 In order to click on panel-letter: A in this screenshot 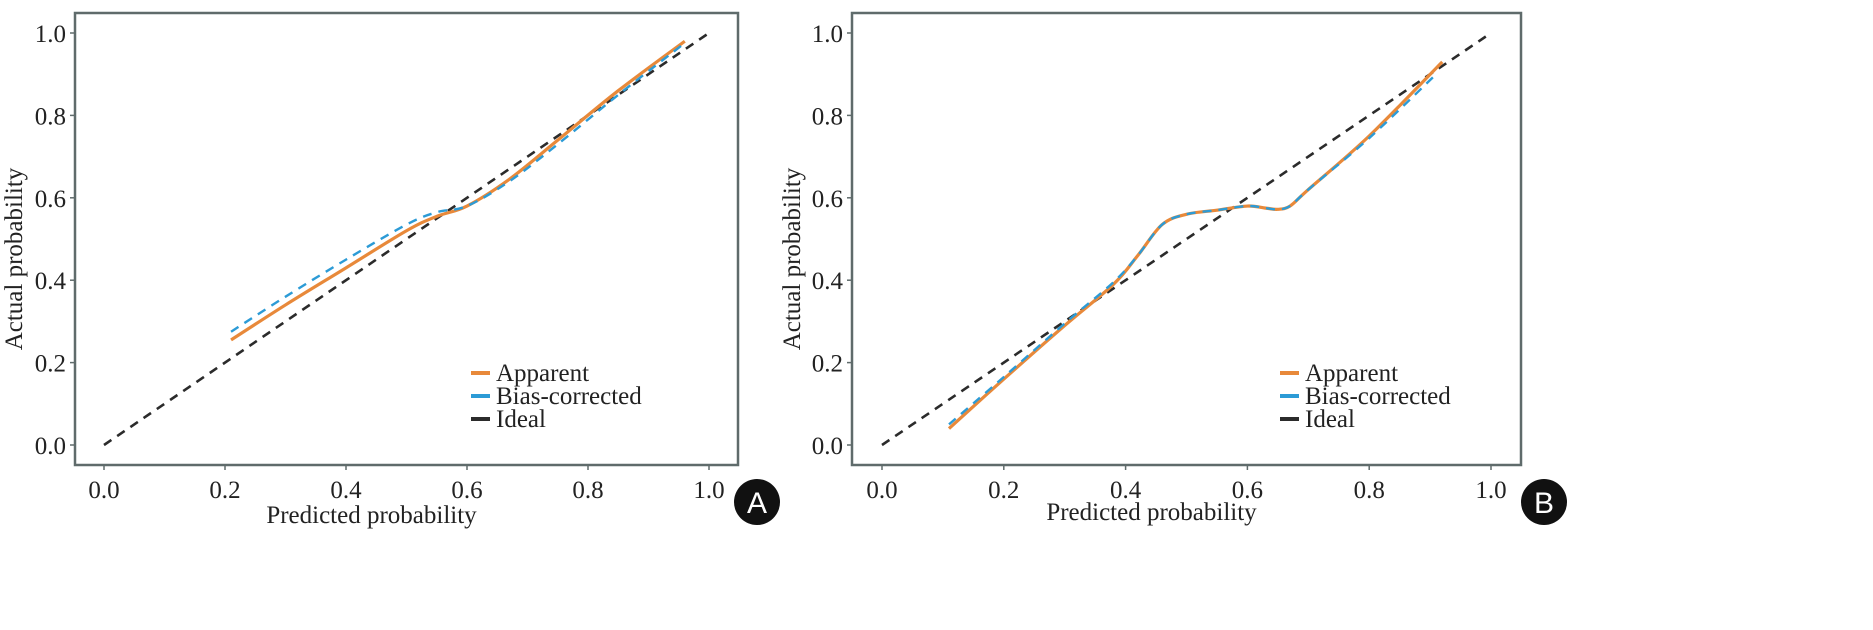, I will do `click(757, 503)`.